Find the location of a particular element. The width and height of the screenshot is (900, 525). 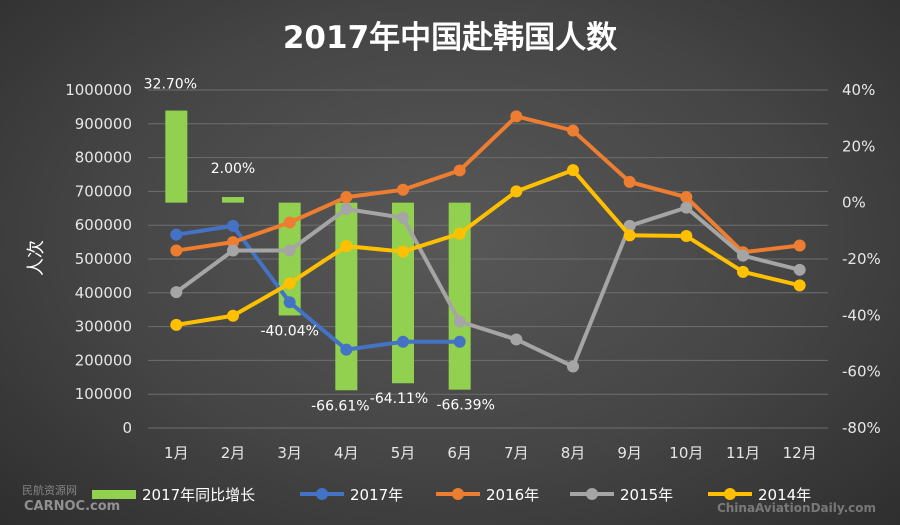

legend: 2017年同比增长 2017年 2016年 2015年 2014年 is located at coordinates (451, 495).